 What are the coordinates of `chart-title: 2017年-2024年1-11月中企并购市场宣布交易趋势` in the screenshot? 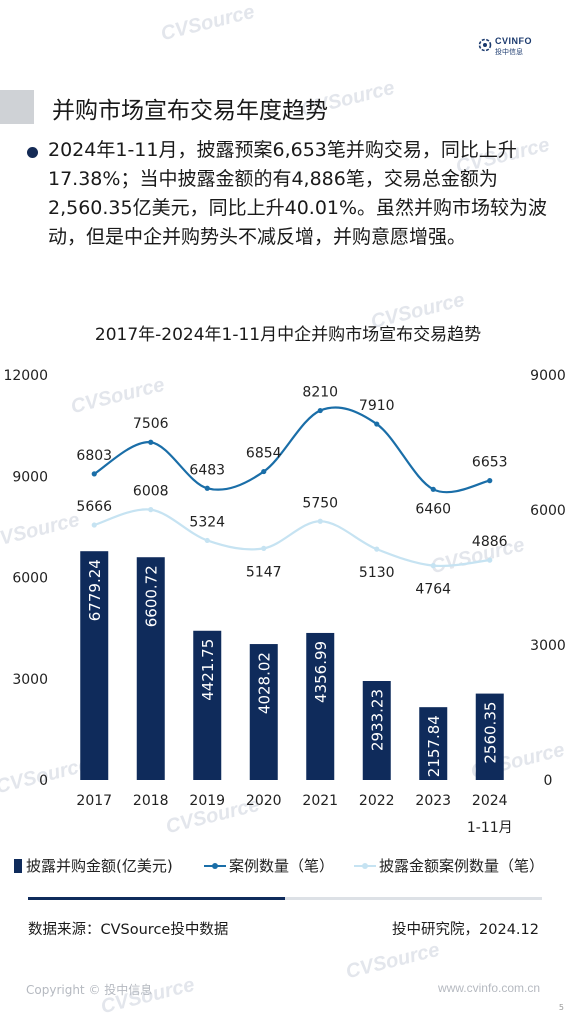 It's located at (288, 335).